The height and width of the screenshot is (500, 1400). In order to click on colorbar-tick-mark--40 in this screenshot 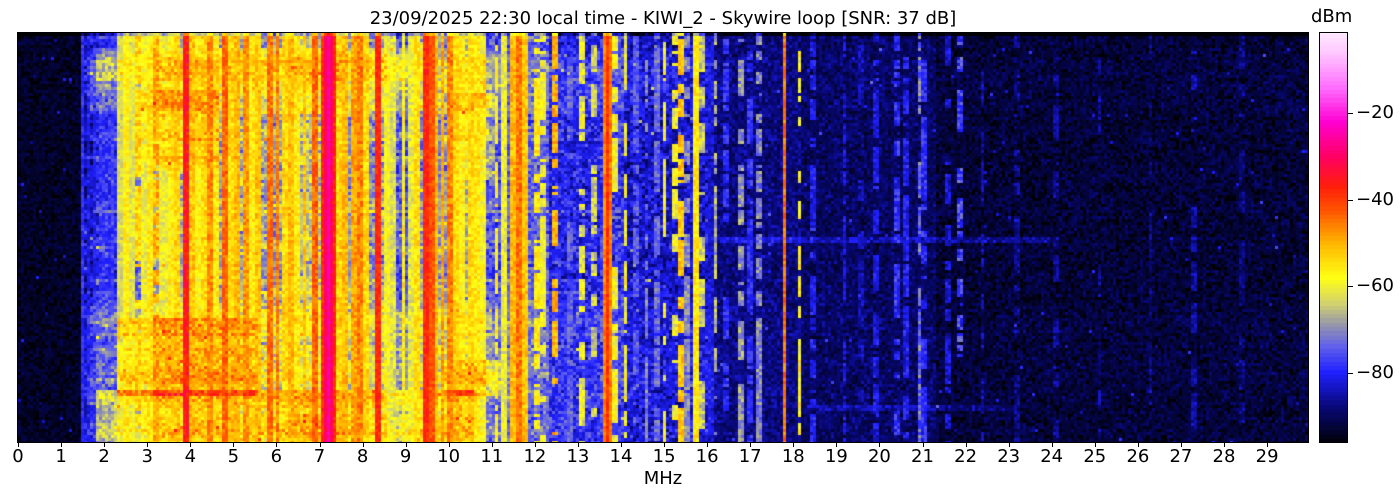, I will do `click(1350, 200)`.